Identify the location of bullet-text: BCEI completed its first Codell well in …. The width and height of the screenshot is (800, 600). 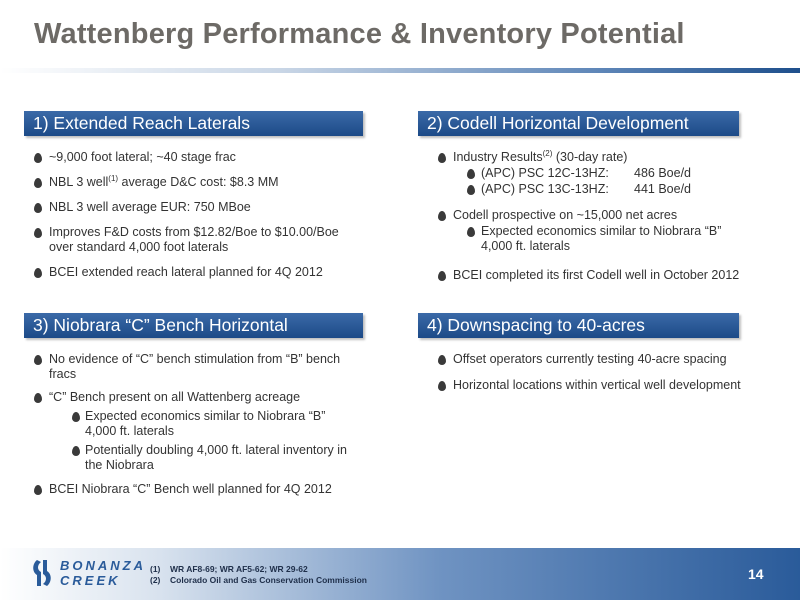
(596, 275).